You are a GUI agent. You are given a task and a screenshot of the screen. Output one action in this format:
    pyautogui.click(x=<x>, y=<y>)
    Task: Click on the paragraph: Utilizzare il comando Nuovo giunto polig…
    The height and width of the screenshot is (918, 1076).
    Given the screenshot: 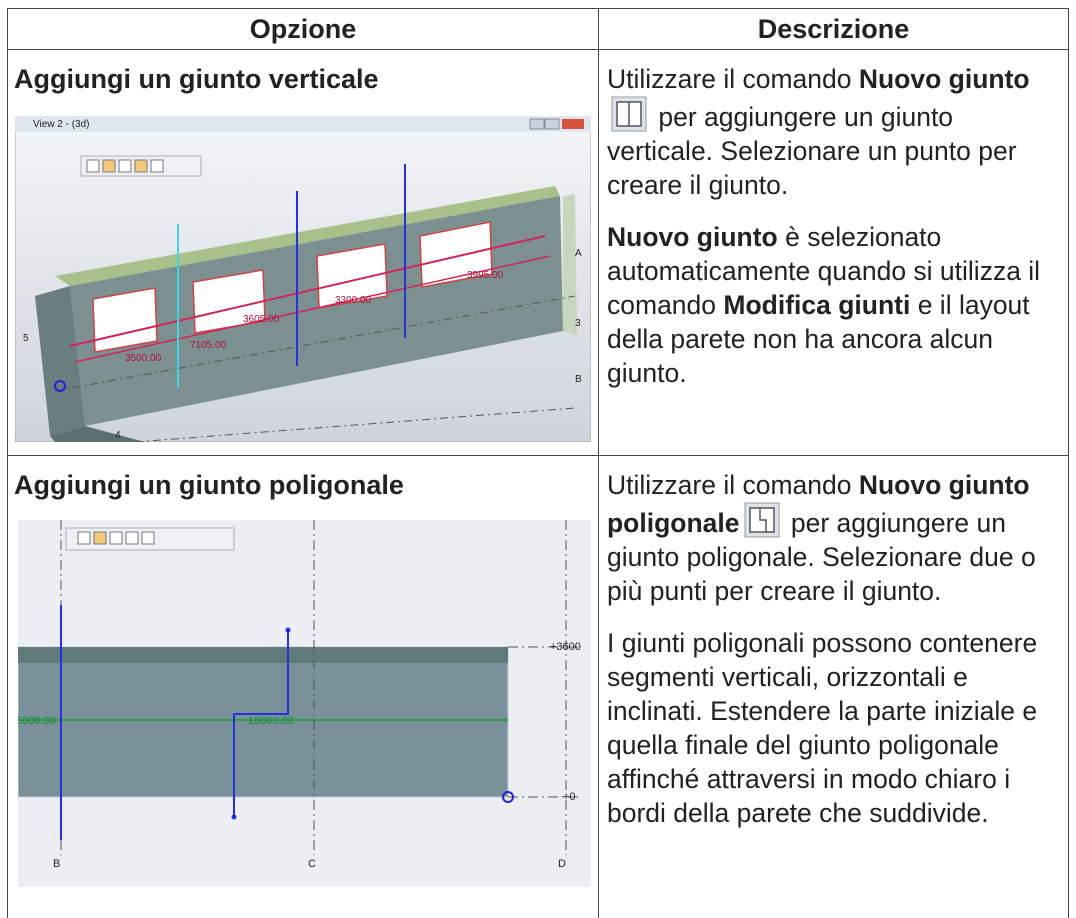 What is the action you would take?
    pyautogui.click(x=833, y=538)
    